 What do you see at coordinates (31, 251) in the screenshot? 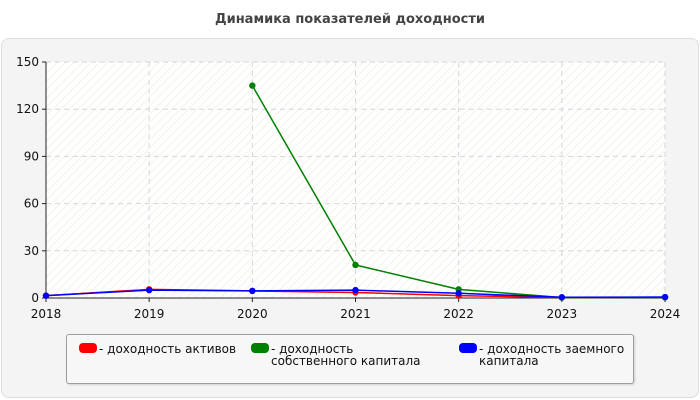
I see `y-tick-label: 30` at bounding box center [31, 251].